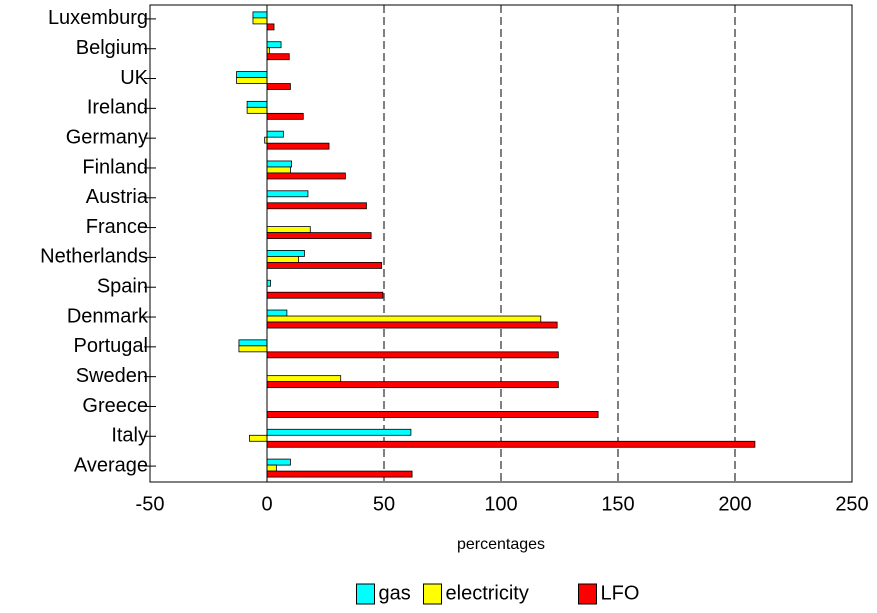  Describe the element at coordinates (122, 287) in the screenshot. I see `y-tick-label: Spain` at that location.